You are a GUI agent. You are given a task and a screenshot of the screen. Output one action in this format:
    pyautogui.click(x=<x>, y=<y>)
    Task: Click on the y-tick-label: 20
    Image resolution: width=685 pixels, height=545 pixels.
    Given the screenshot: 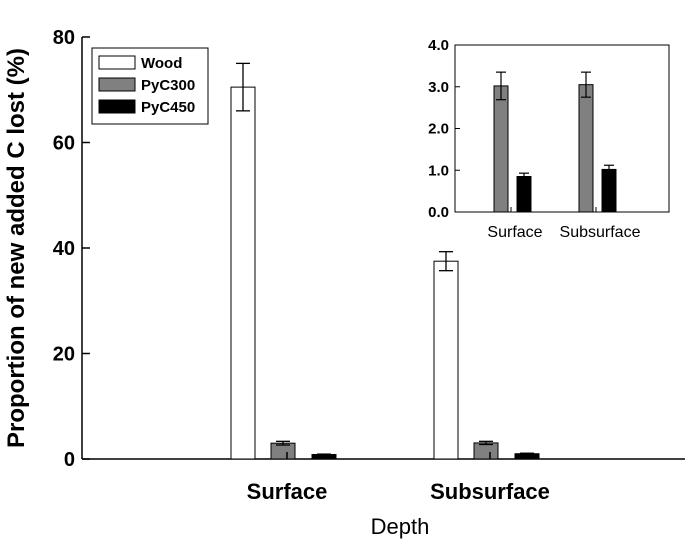 What is the action you would take?
    pyautogui.click(x=64, y=355)
    